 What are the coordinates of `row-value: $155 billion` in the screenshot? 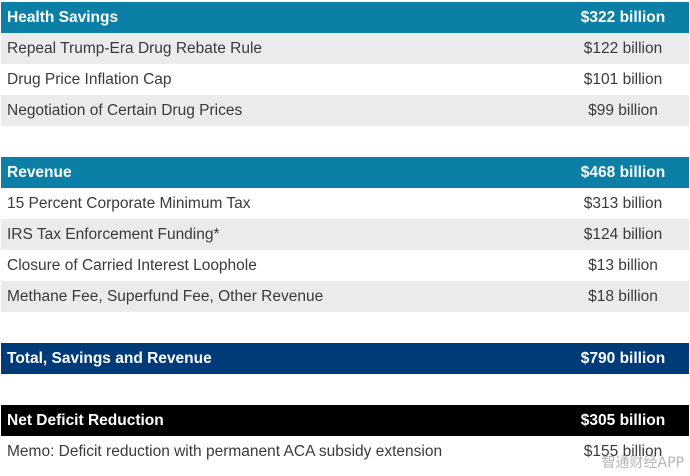 It's located at (623, 451).